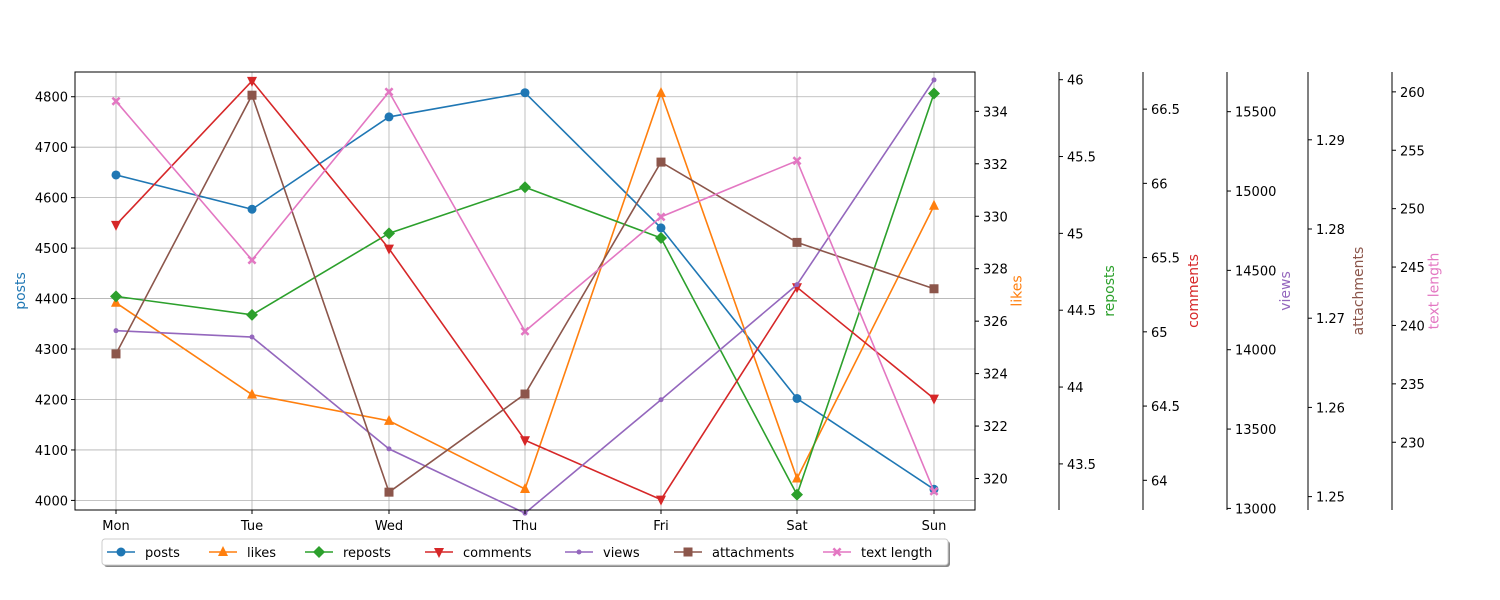 The image size is (1500, 600). What do you see at coordinates (1110, 291) in the screenshot?
I see `y-axis-label-reposts: reposts` at bounding box center [1110, 291].